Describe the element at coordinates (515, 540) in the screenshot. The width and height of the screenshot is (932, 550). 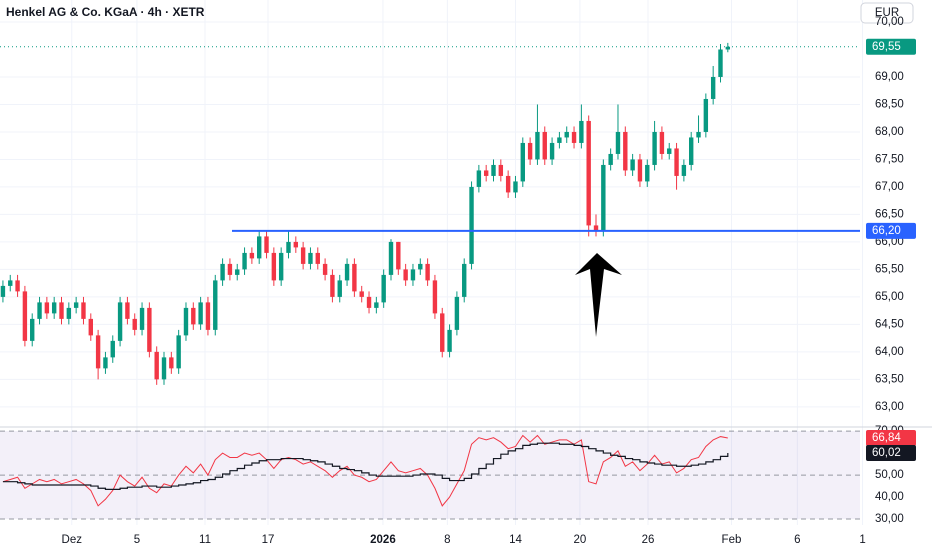
I see `x-tick-label: 14` at that location.